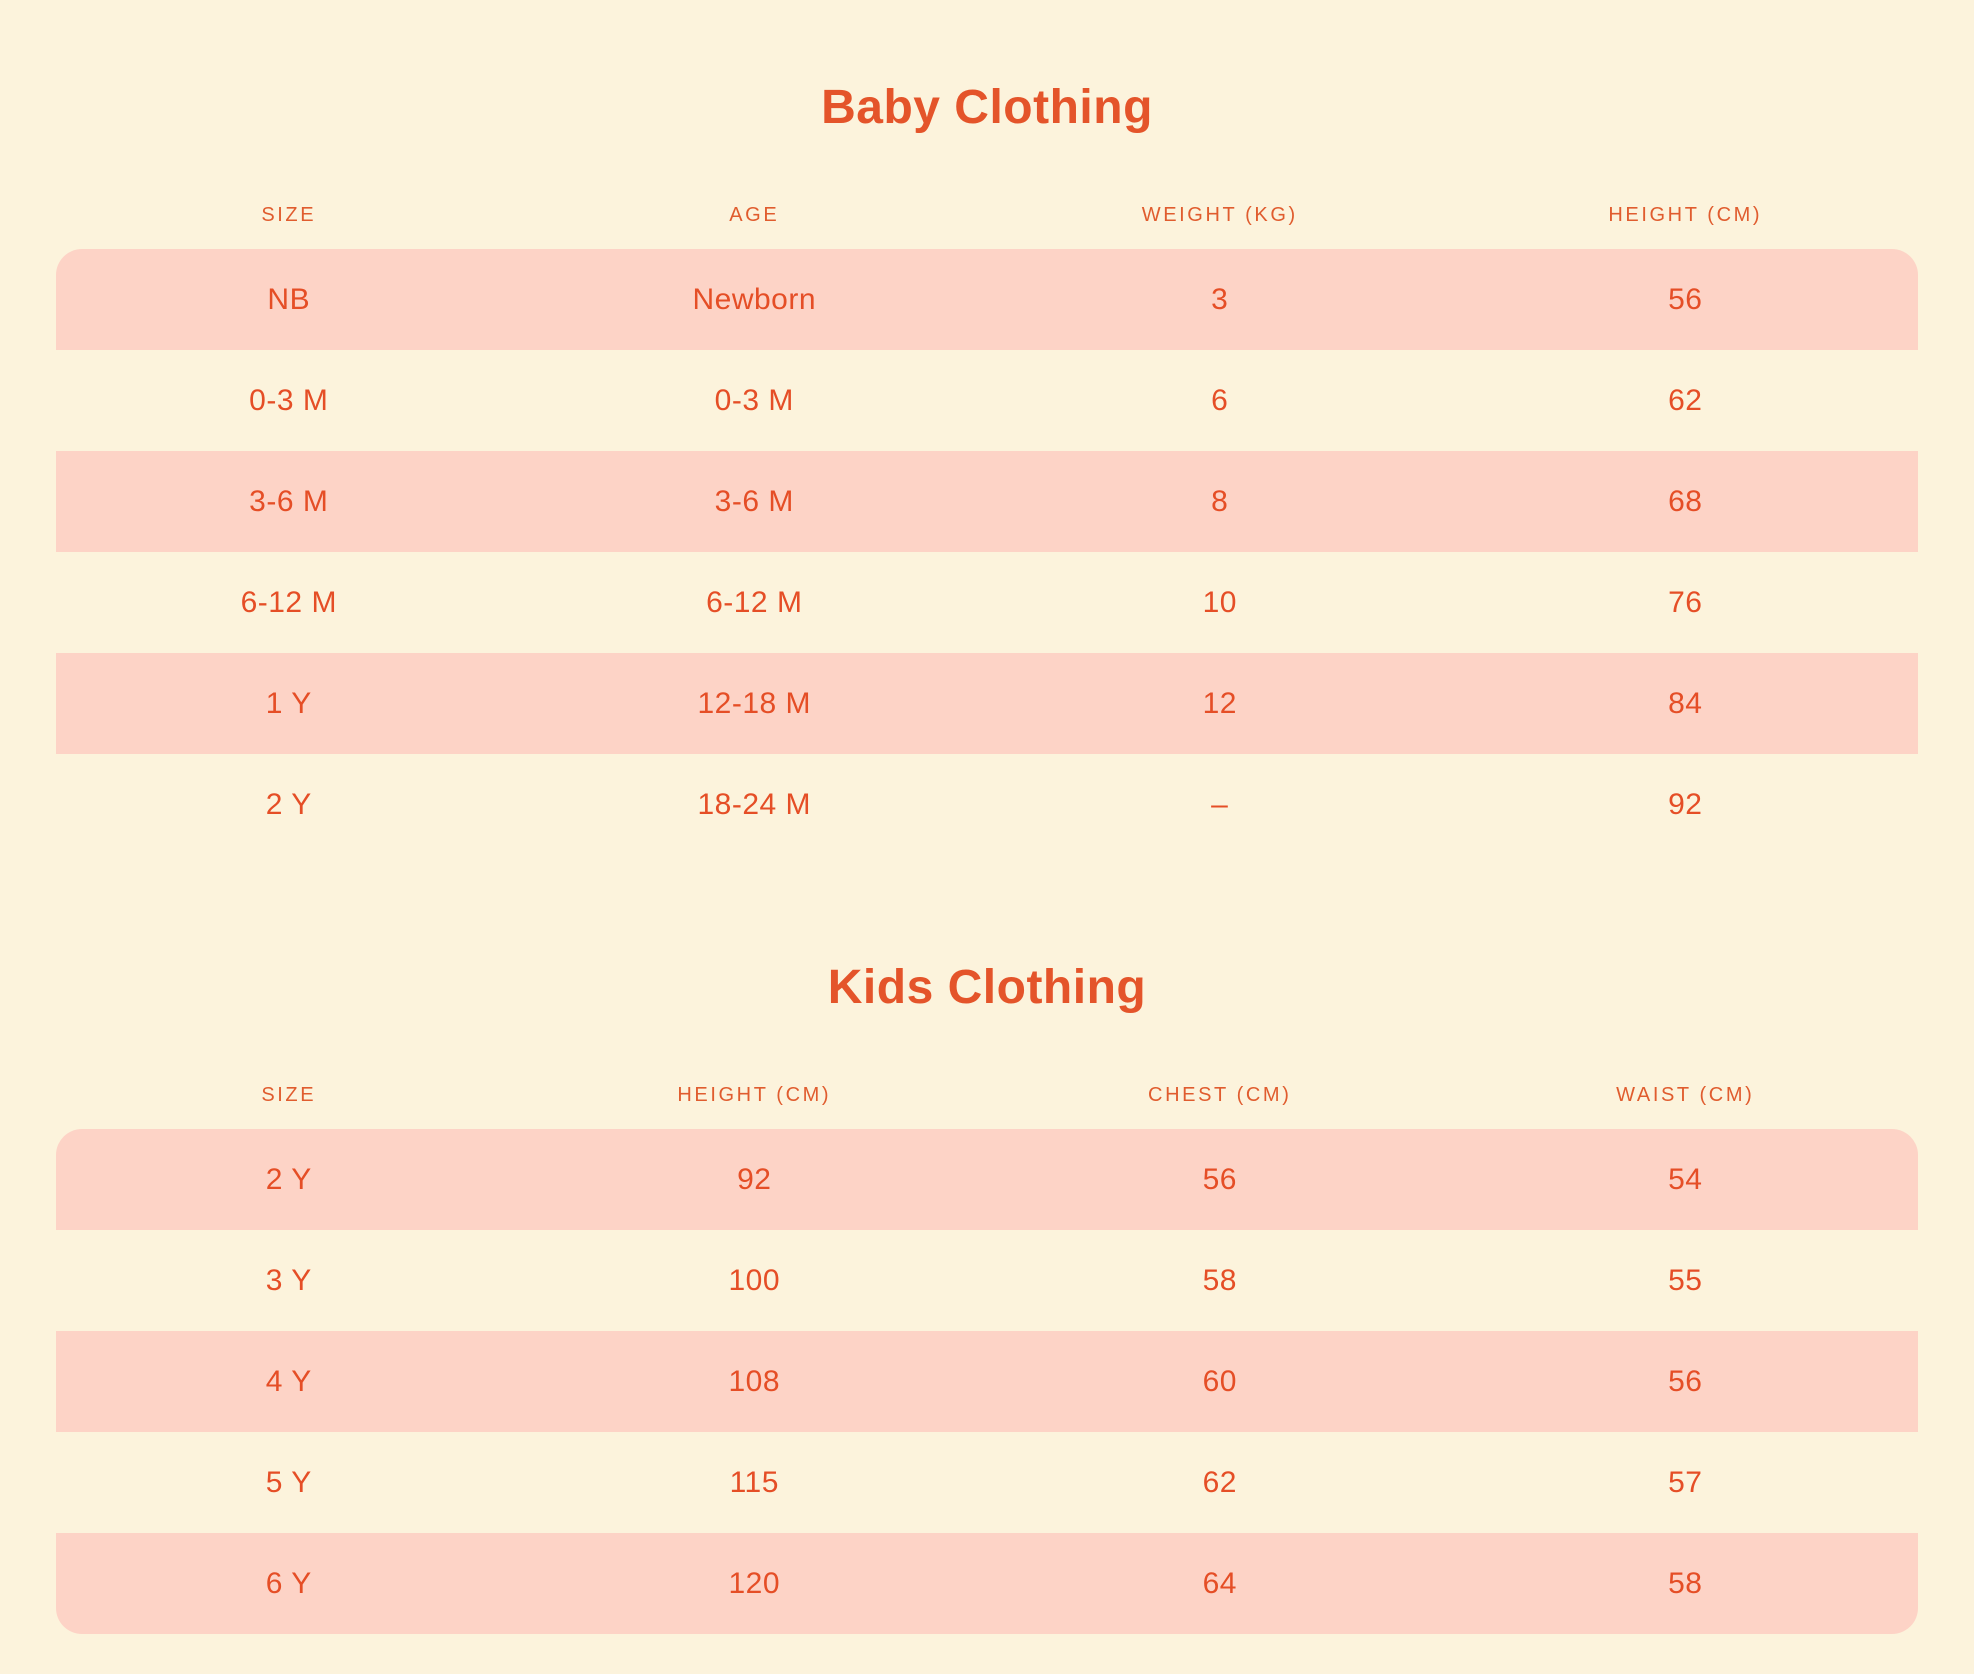  Describe the element at coordinates (987, 501) in the screenshot. I see `table-row: 3-6 M 3-6 M 8 68` at that location.